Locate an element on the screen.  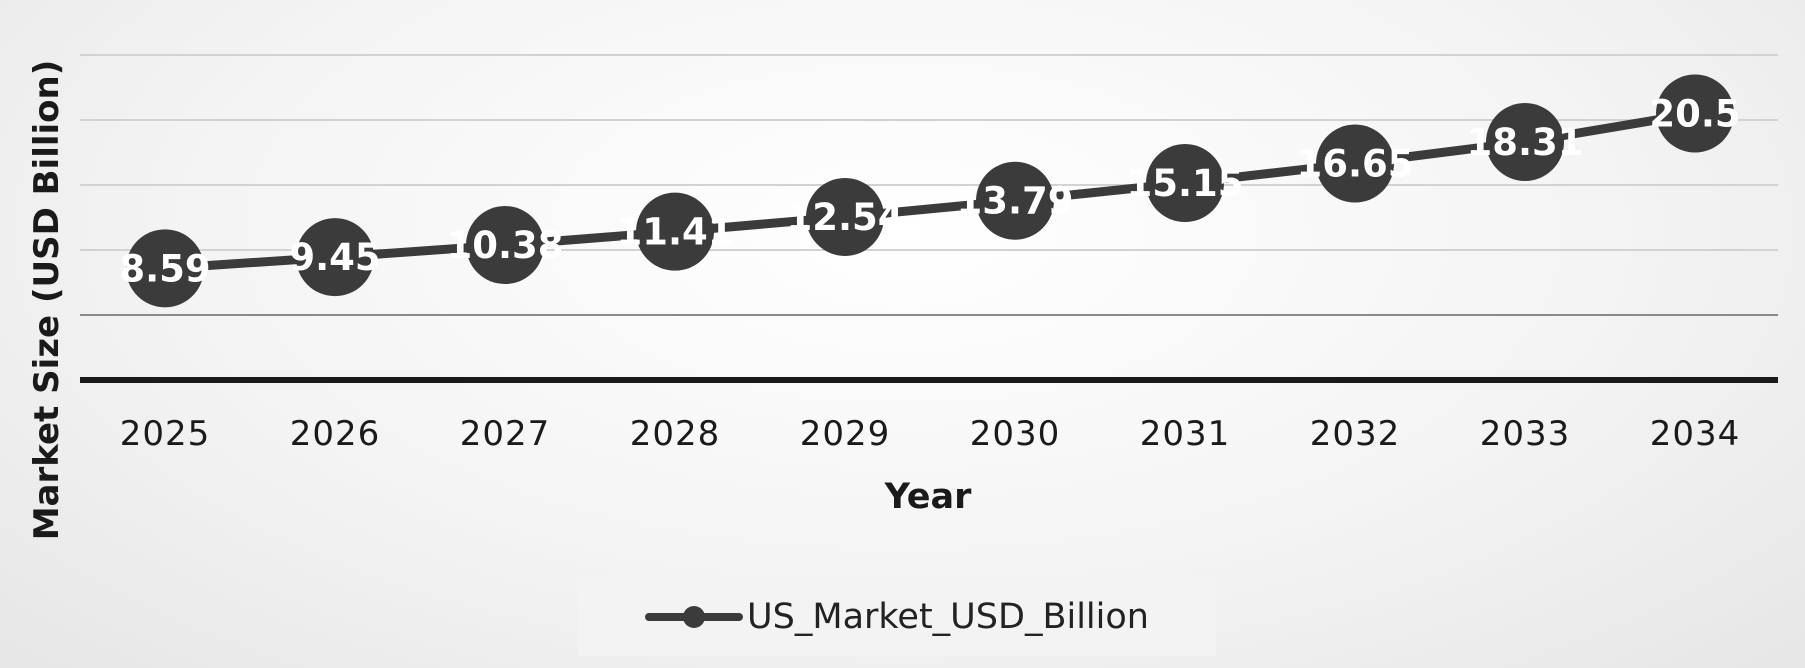
y-axis-label: Market Size (USD Billion) is located at coordinates (47, 300).